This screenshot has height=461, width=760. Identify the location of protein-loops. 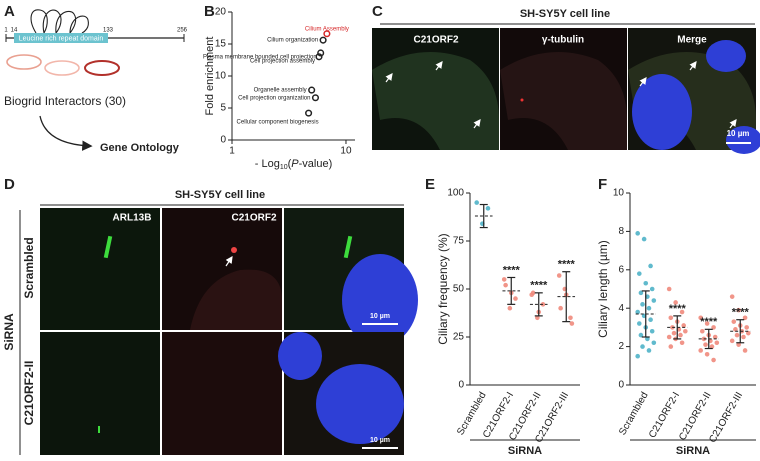
(59, 21).